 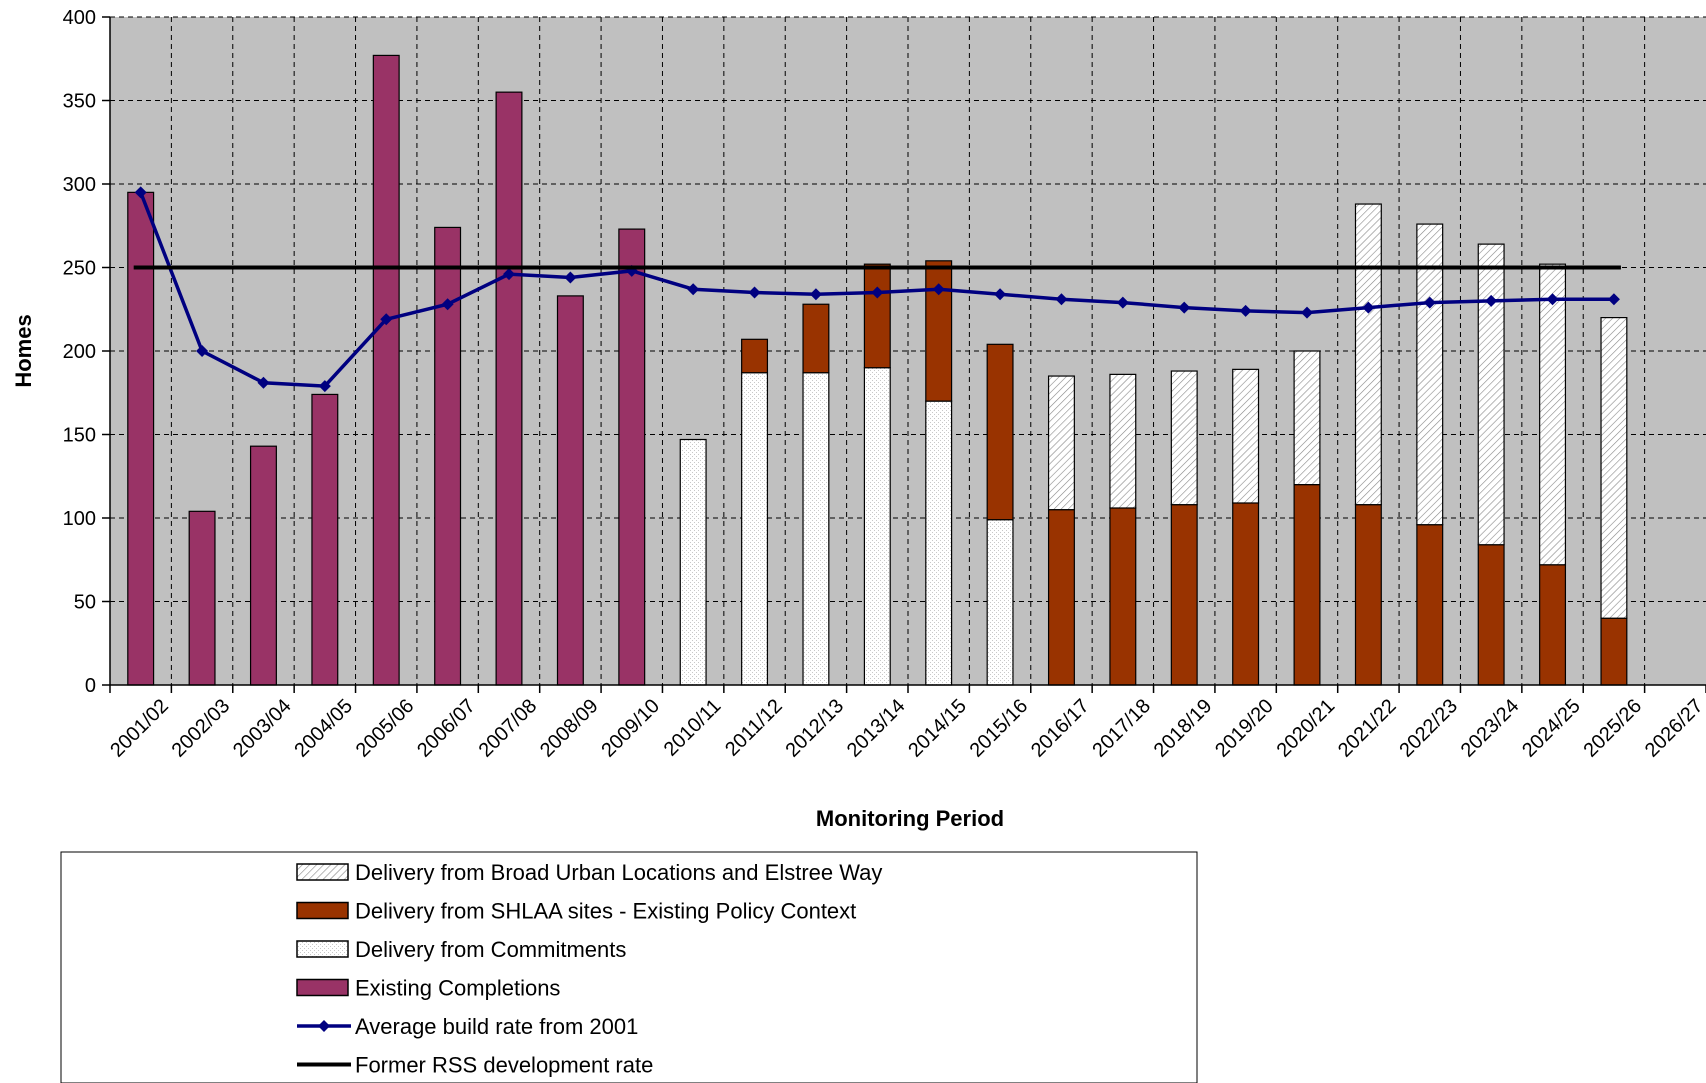 What do you see at coordinates (1428, 728) in the screenshot?
I see `x-tick-label: 2022/23` at bounding box center [1428, 728].